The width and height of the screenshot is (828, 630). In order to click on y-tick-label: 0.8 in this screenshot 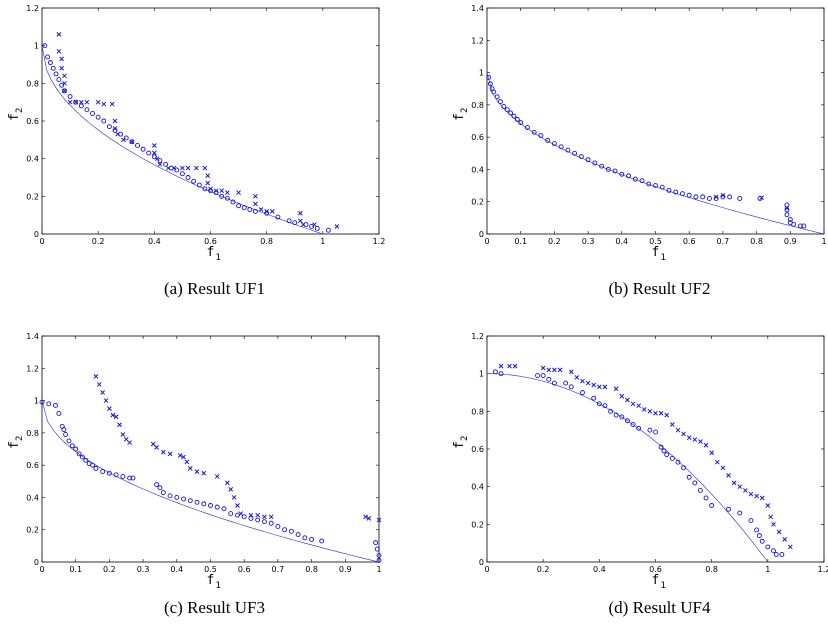, I will do `click(32, 83)`.